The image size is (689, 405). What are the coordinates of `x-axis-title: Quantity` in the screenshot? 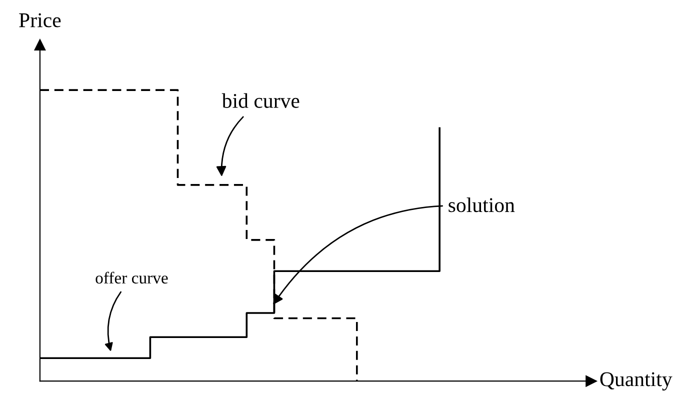 It's located at (636, 381).